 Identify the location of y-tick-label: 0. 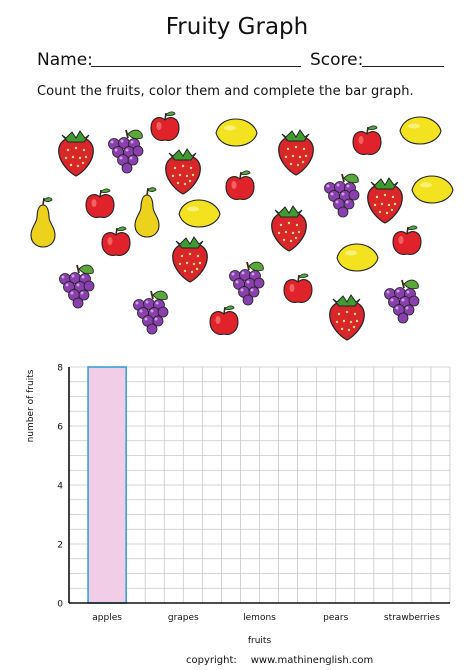
(60, 605).